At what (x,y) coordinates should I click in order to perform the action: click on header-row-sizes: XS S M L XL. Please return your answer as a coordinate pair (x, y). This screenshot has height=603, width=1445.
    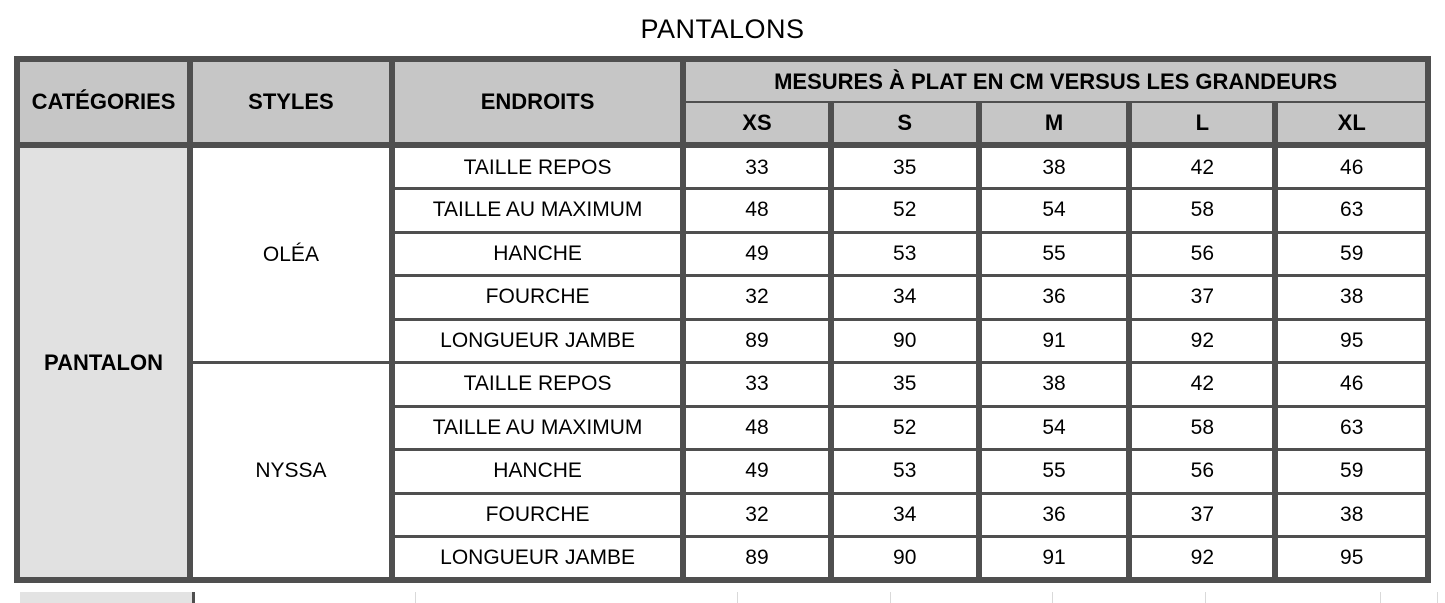
    Looking at the image, I should click on (724, 124).